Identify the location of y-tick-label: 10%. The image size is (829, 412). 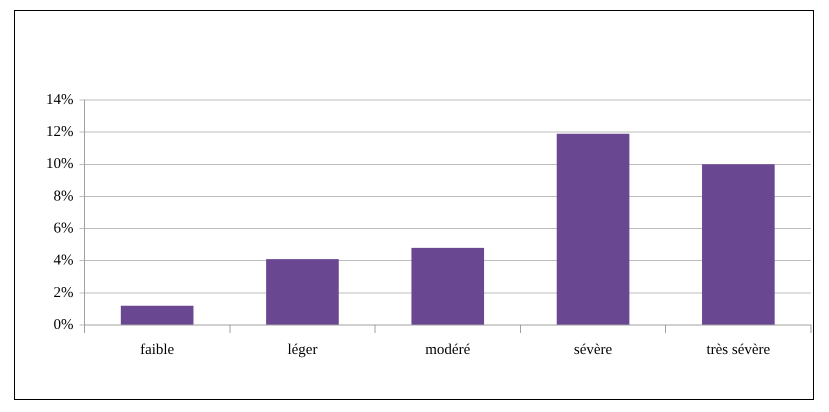
(60, 164).